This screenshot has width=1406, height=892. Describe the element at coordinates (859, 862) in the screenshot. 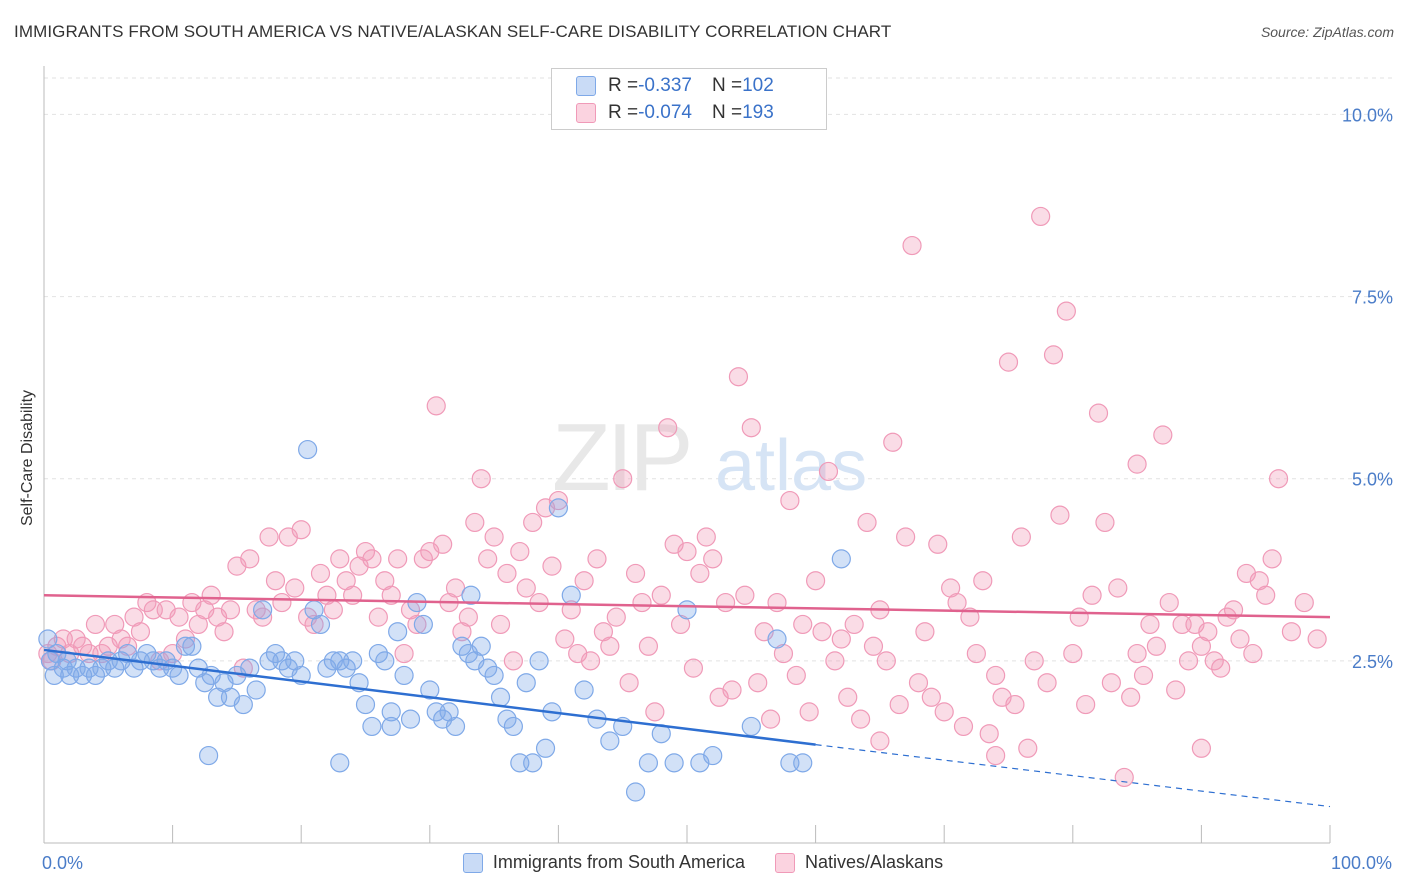

I see `legend-item-natives: Natives/Alaskans` at that location.